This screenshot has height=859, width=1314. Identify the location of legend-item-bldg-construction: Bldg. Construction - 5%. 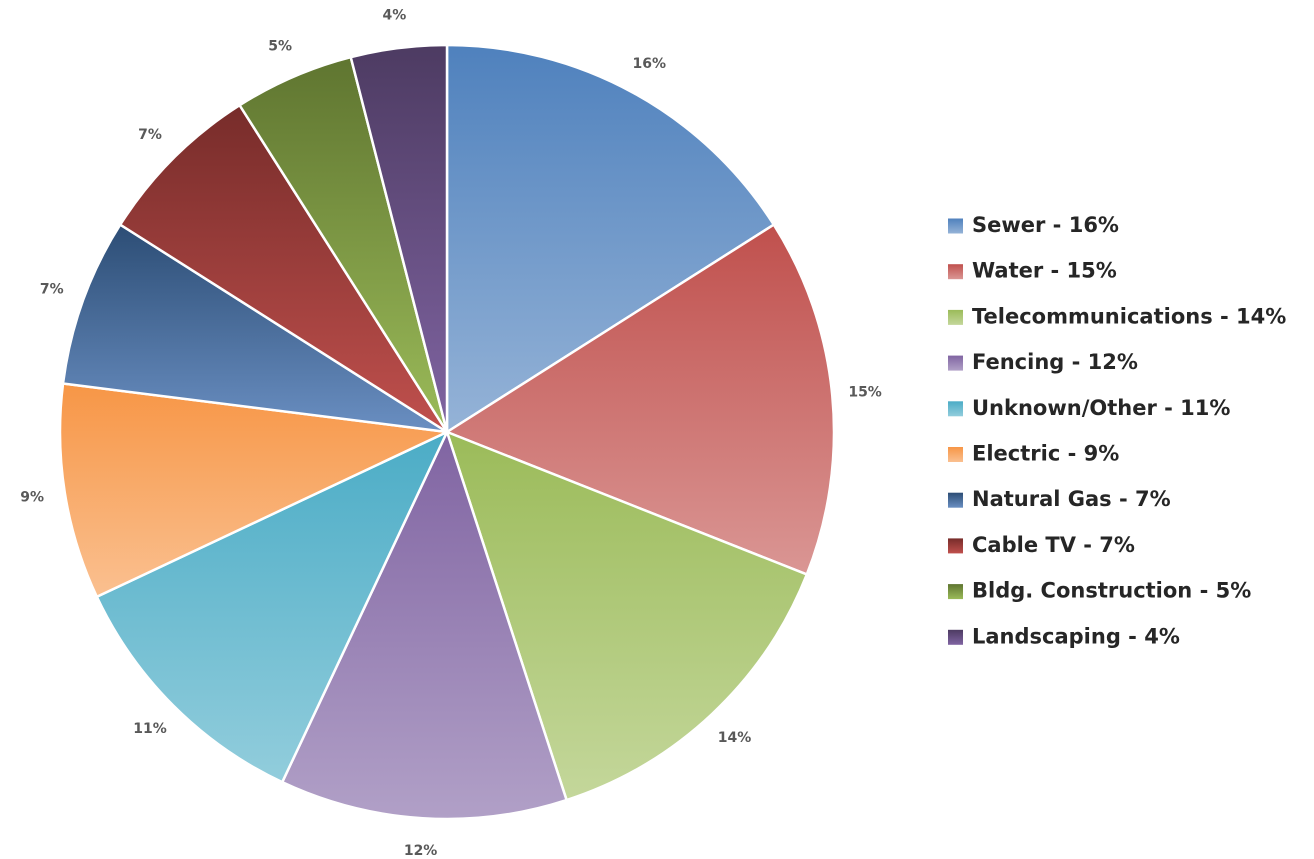
(1099, 591).